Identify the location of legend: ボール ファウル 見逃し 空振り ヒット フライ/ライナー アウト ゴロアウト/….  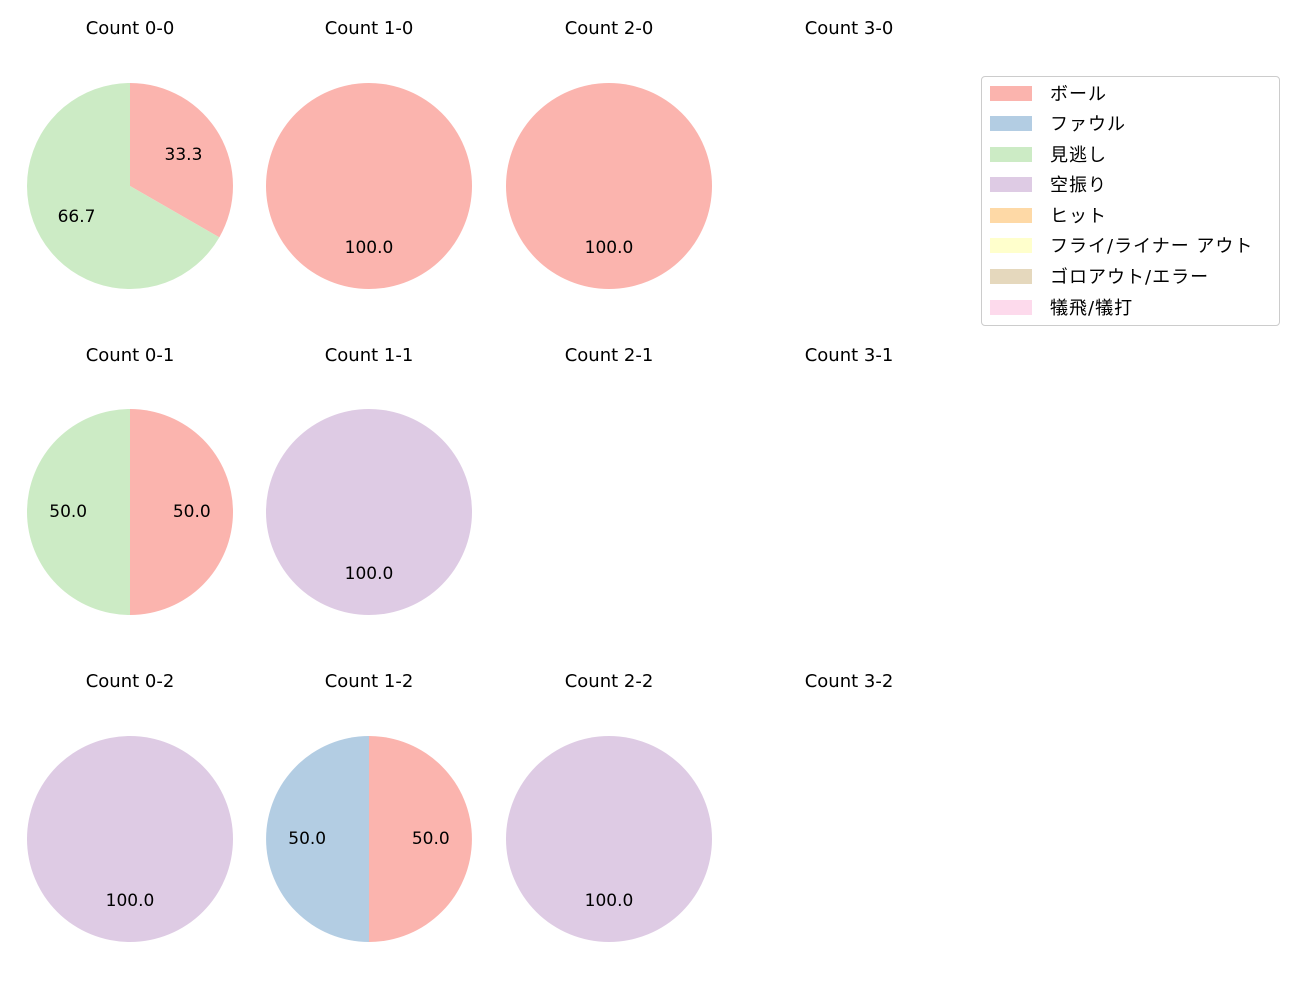
(1130, 201).